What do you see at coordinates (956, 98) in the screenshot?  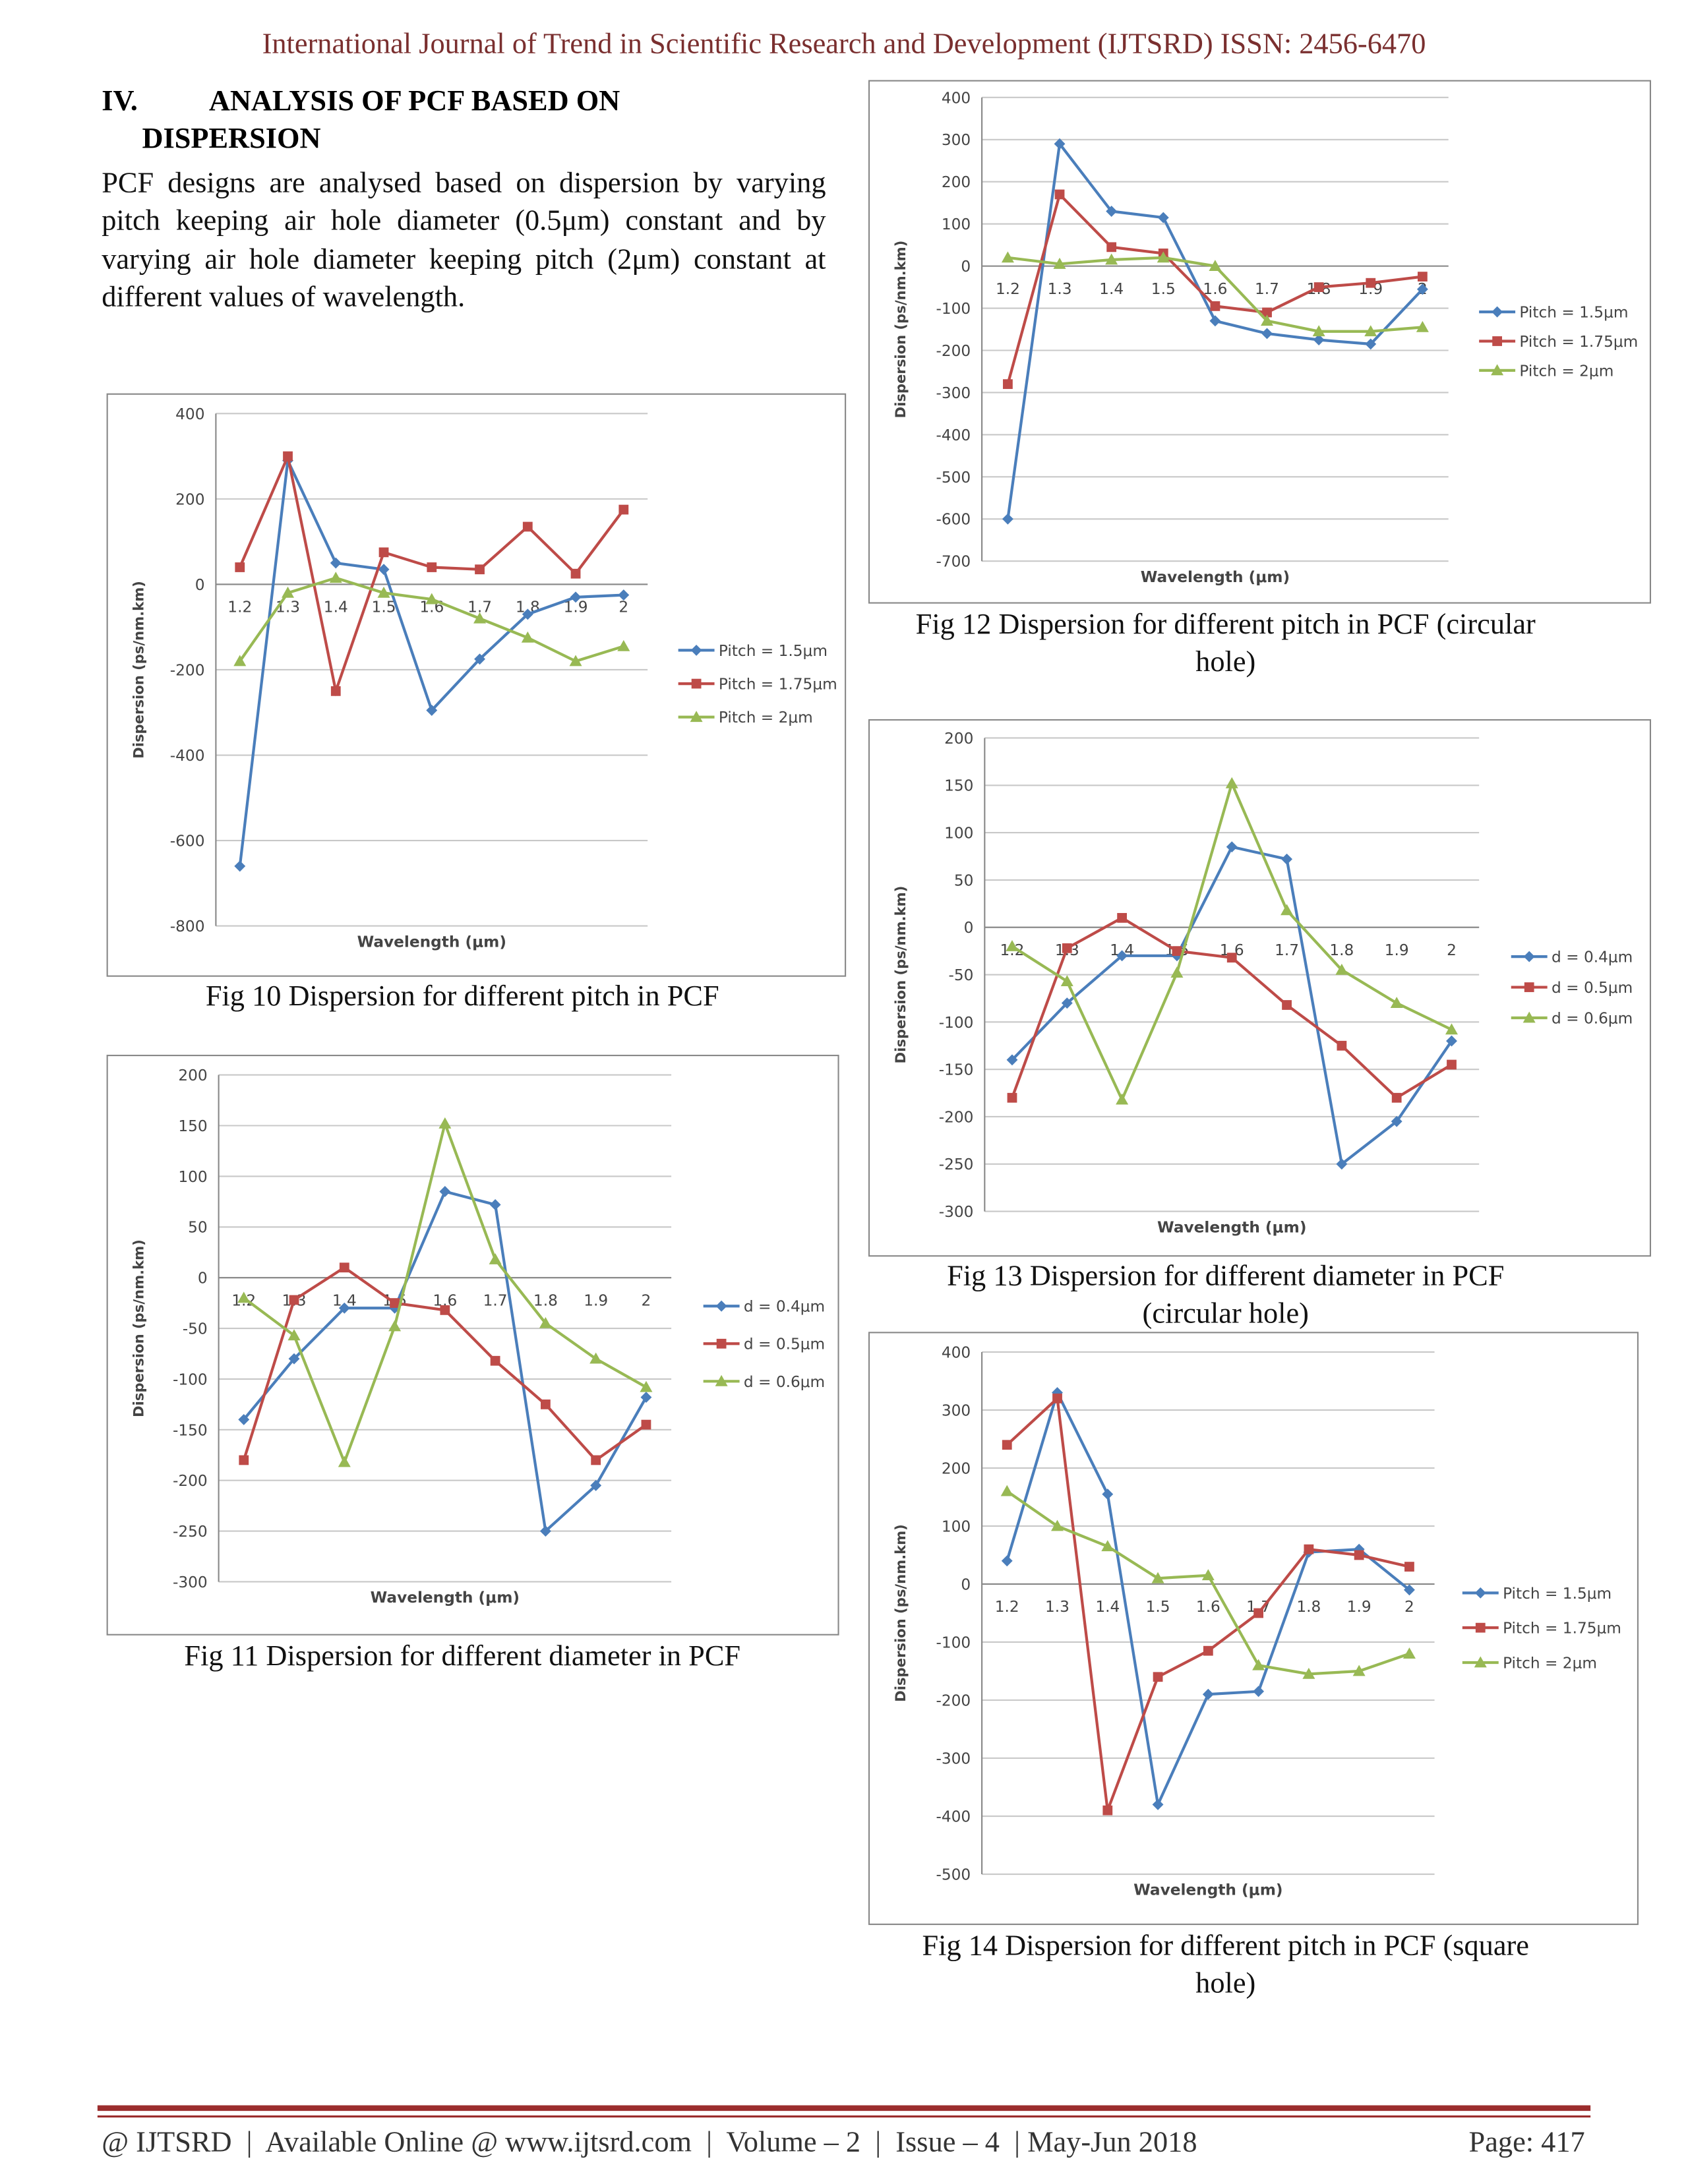 I see `y-tick-label: 400` at bounding box center [956, 98].